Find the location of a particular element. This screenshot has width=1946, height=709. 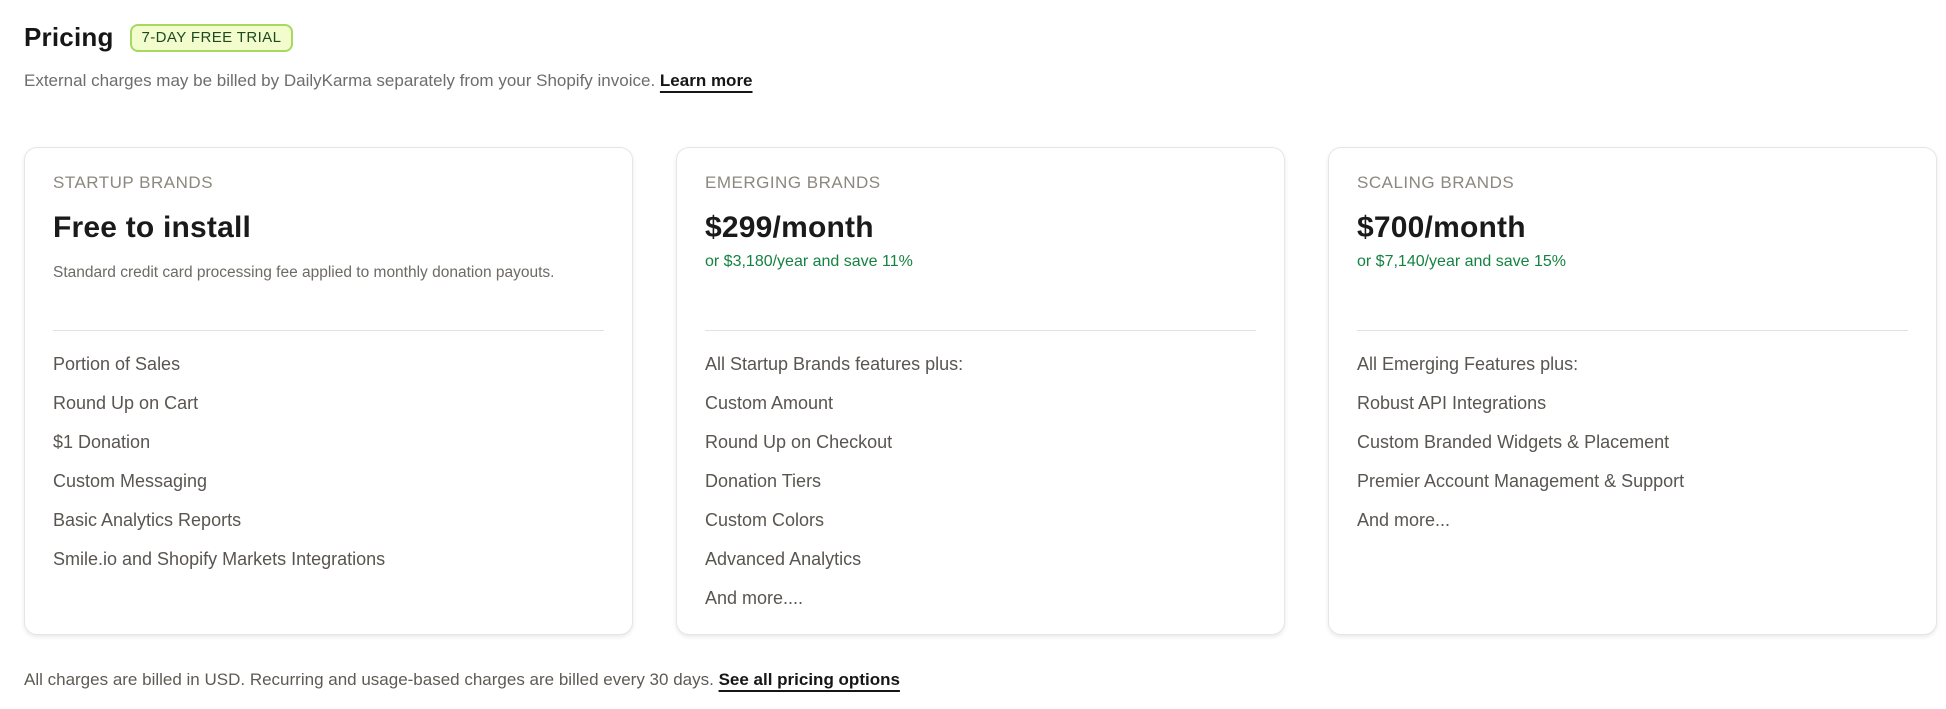

plan-feature: Donation Tiers is located at coordinates (763, 481).